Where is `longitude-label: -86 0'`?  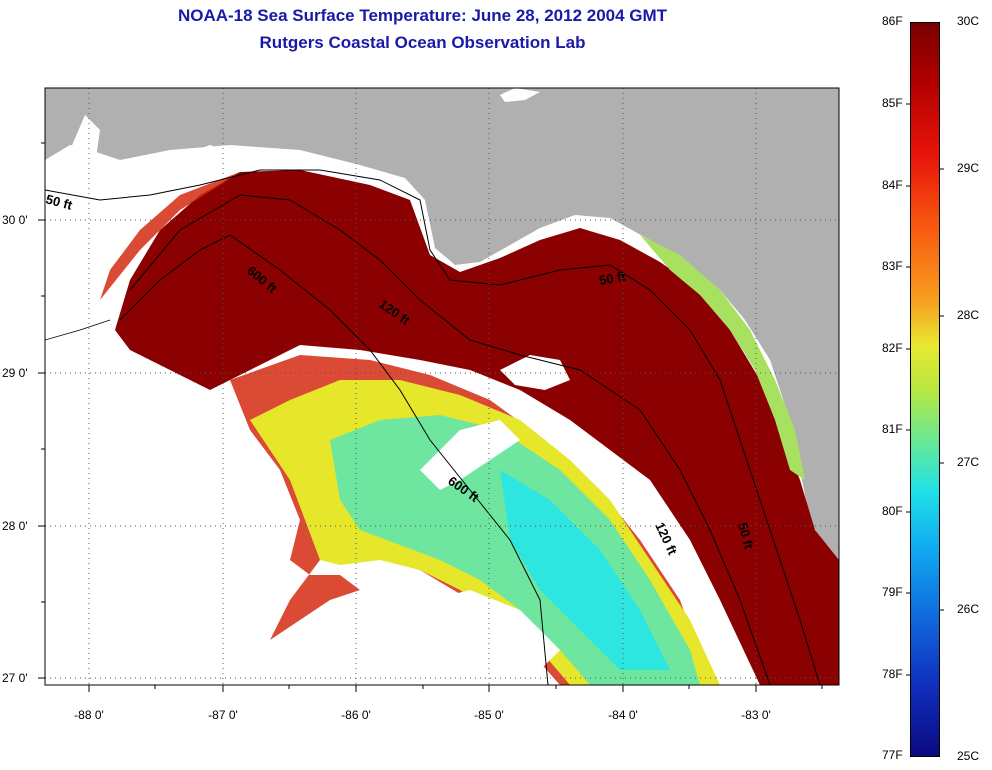 longitude-label: -86 0' is located at coordinates (356, 715).